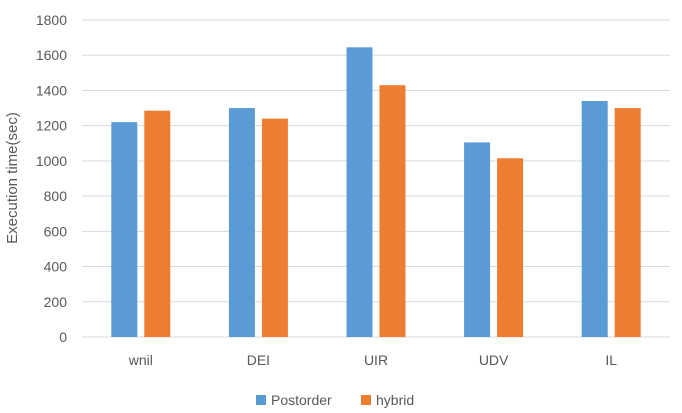 This screenshot has width=682, height=413. I want to click on bar-postorder-dei, so click(241, 222).